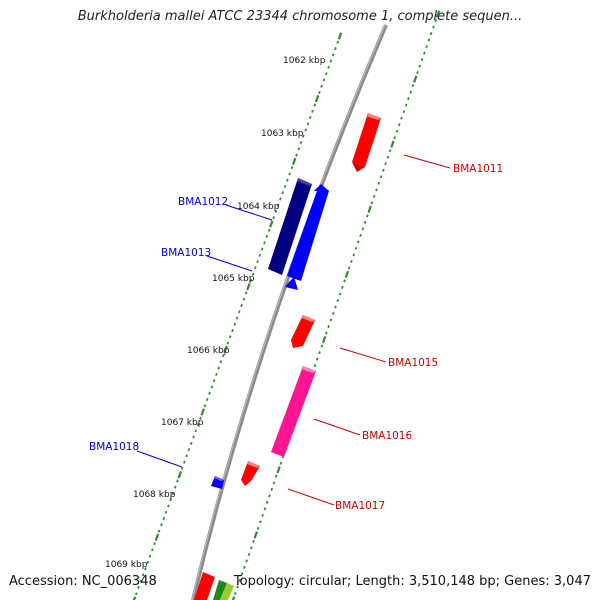  Describe the element at coordinates (204, 586) in the screenshot. I see `gene-partial-red` at that location.